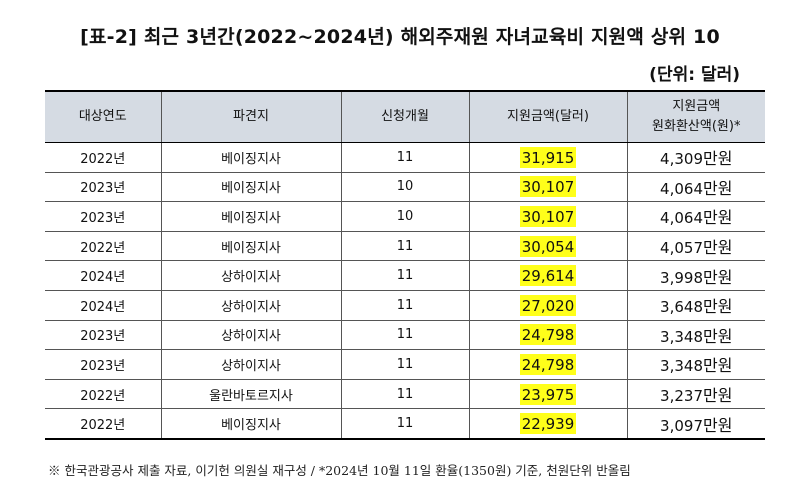  I want to click on header-year: 대상연도, so click(103, 117).